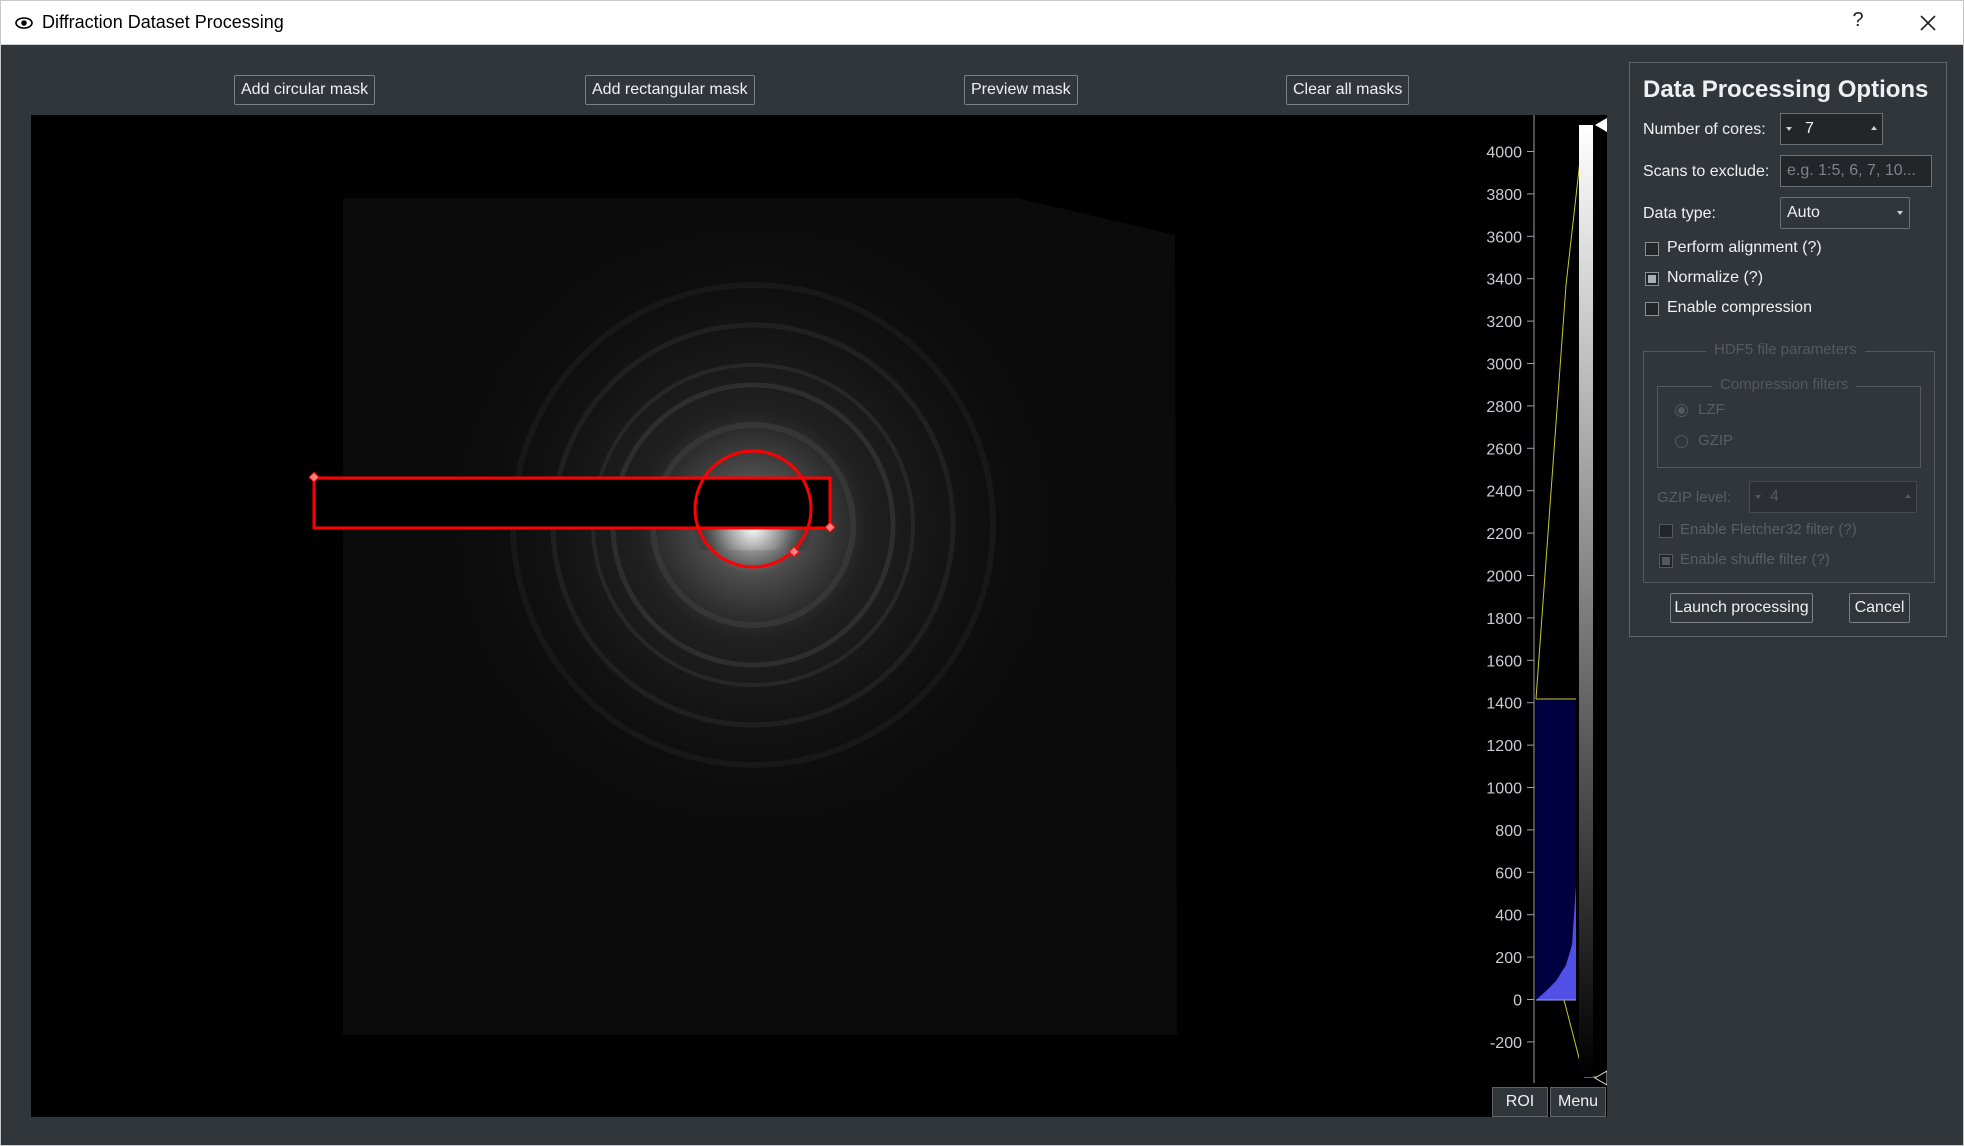 This screenshot has height=1146, width=1964. Describe the element at coordinates (1666, 531) in the screenshot. I see `fletcher32-checkbox` at that location.